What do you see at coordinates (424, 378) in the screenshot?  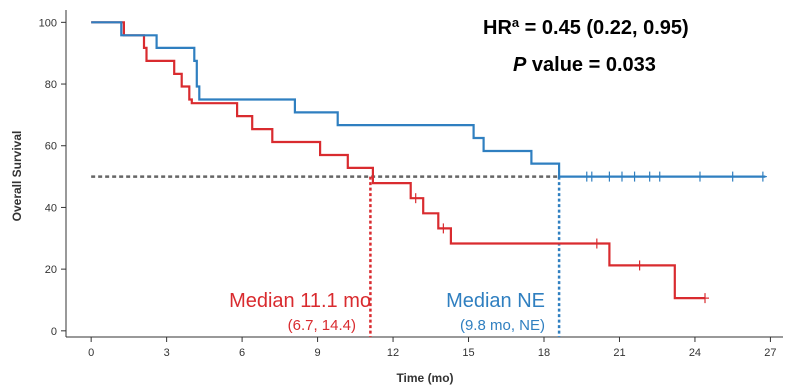 I see `x-axis-title: Time (mo)` at bounding box center [424, 378].